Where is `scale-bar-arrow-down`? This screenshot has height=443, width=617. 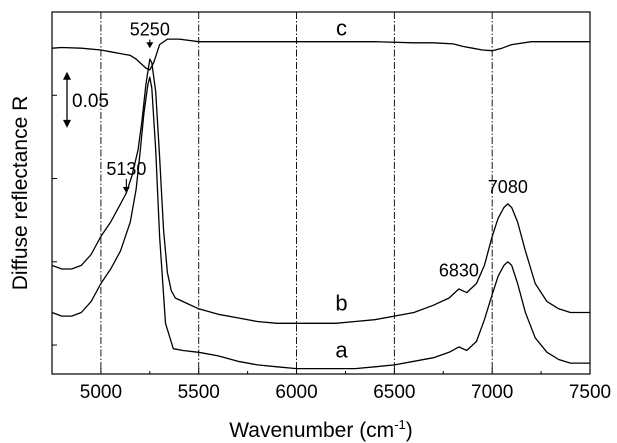
scale-bar-arrow-down is located at coordinates (67, 123).